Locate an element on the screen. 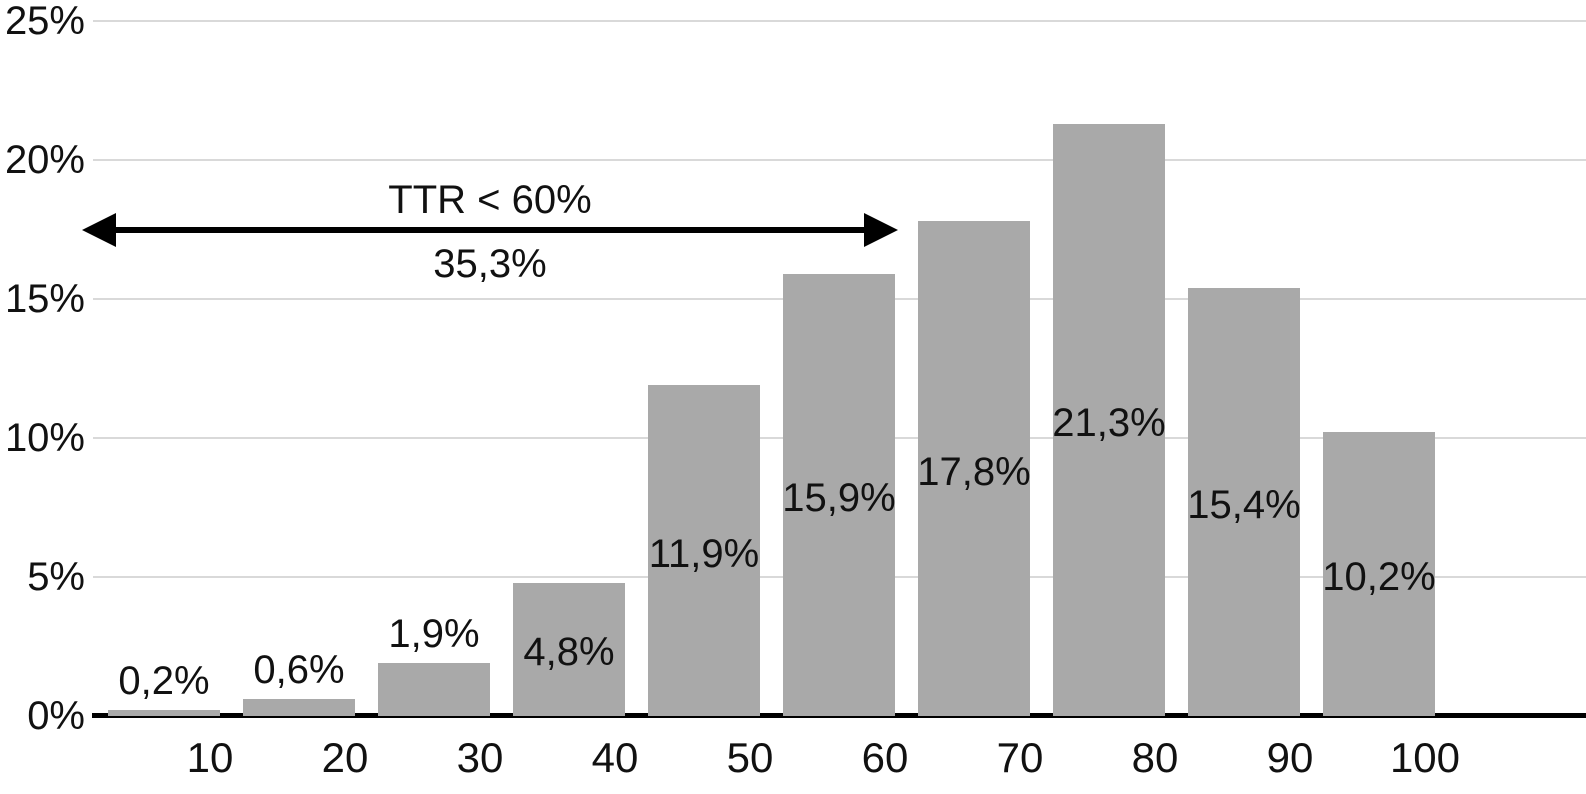 This screenshot has height=794, width=1586. range-arrow-icon is located at coordinates (490, 230).